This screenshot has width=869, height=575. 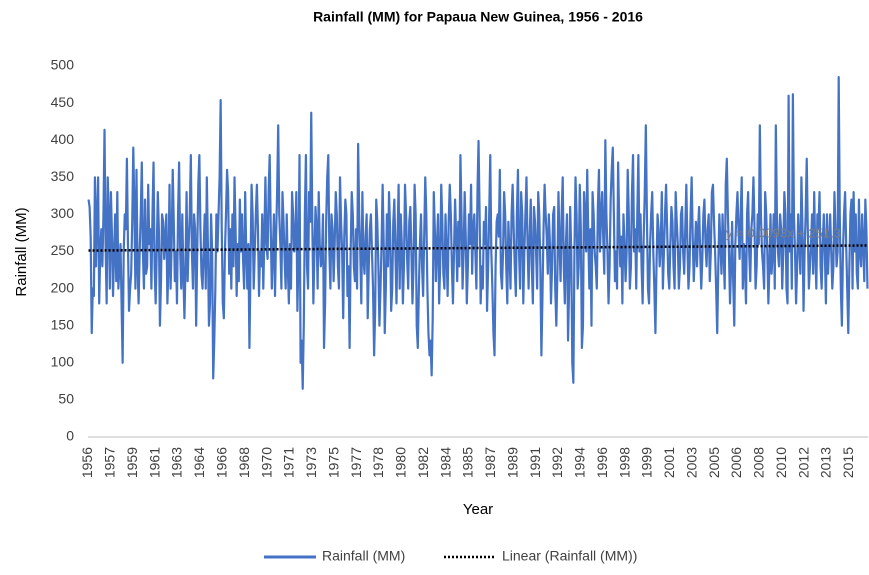 What do you see at coordinates (221, 462) in the screenshot?
I see `x-tick-label: 1966` at bounding box center [221, 462].